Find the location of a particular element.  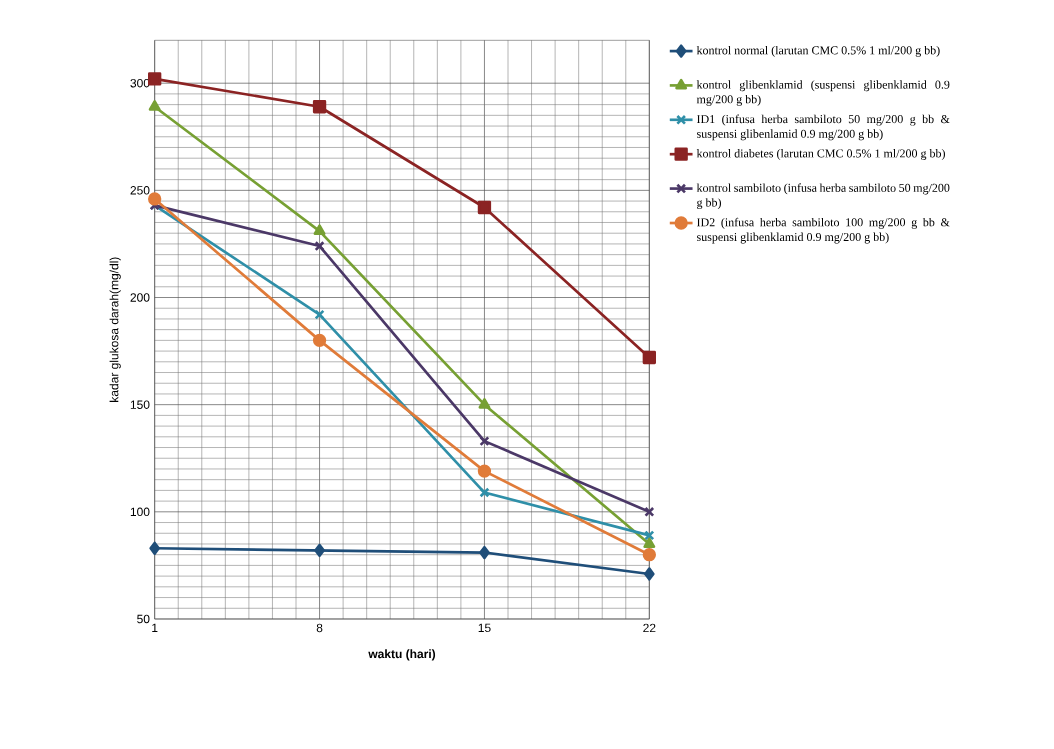

y-tick-label: 250 is located at coordinates (140, 190).